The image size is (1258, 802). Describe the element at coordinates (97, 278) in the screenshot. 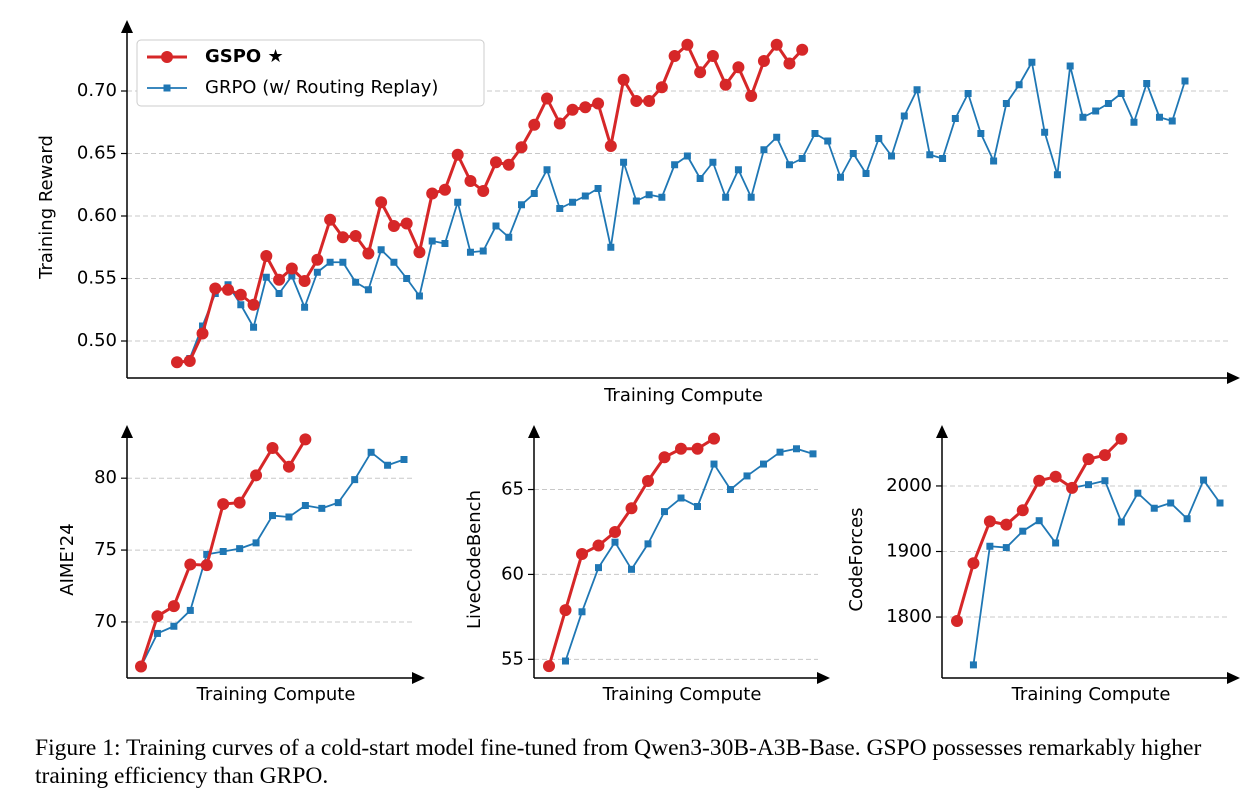

I see `y-tick-label: 0.55` at that location.